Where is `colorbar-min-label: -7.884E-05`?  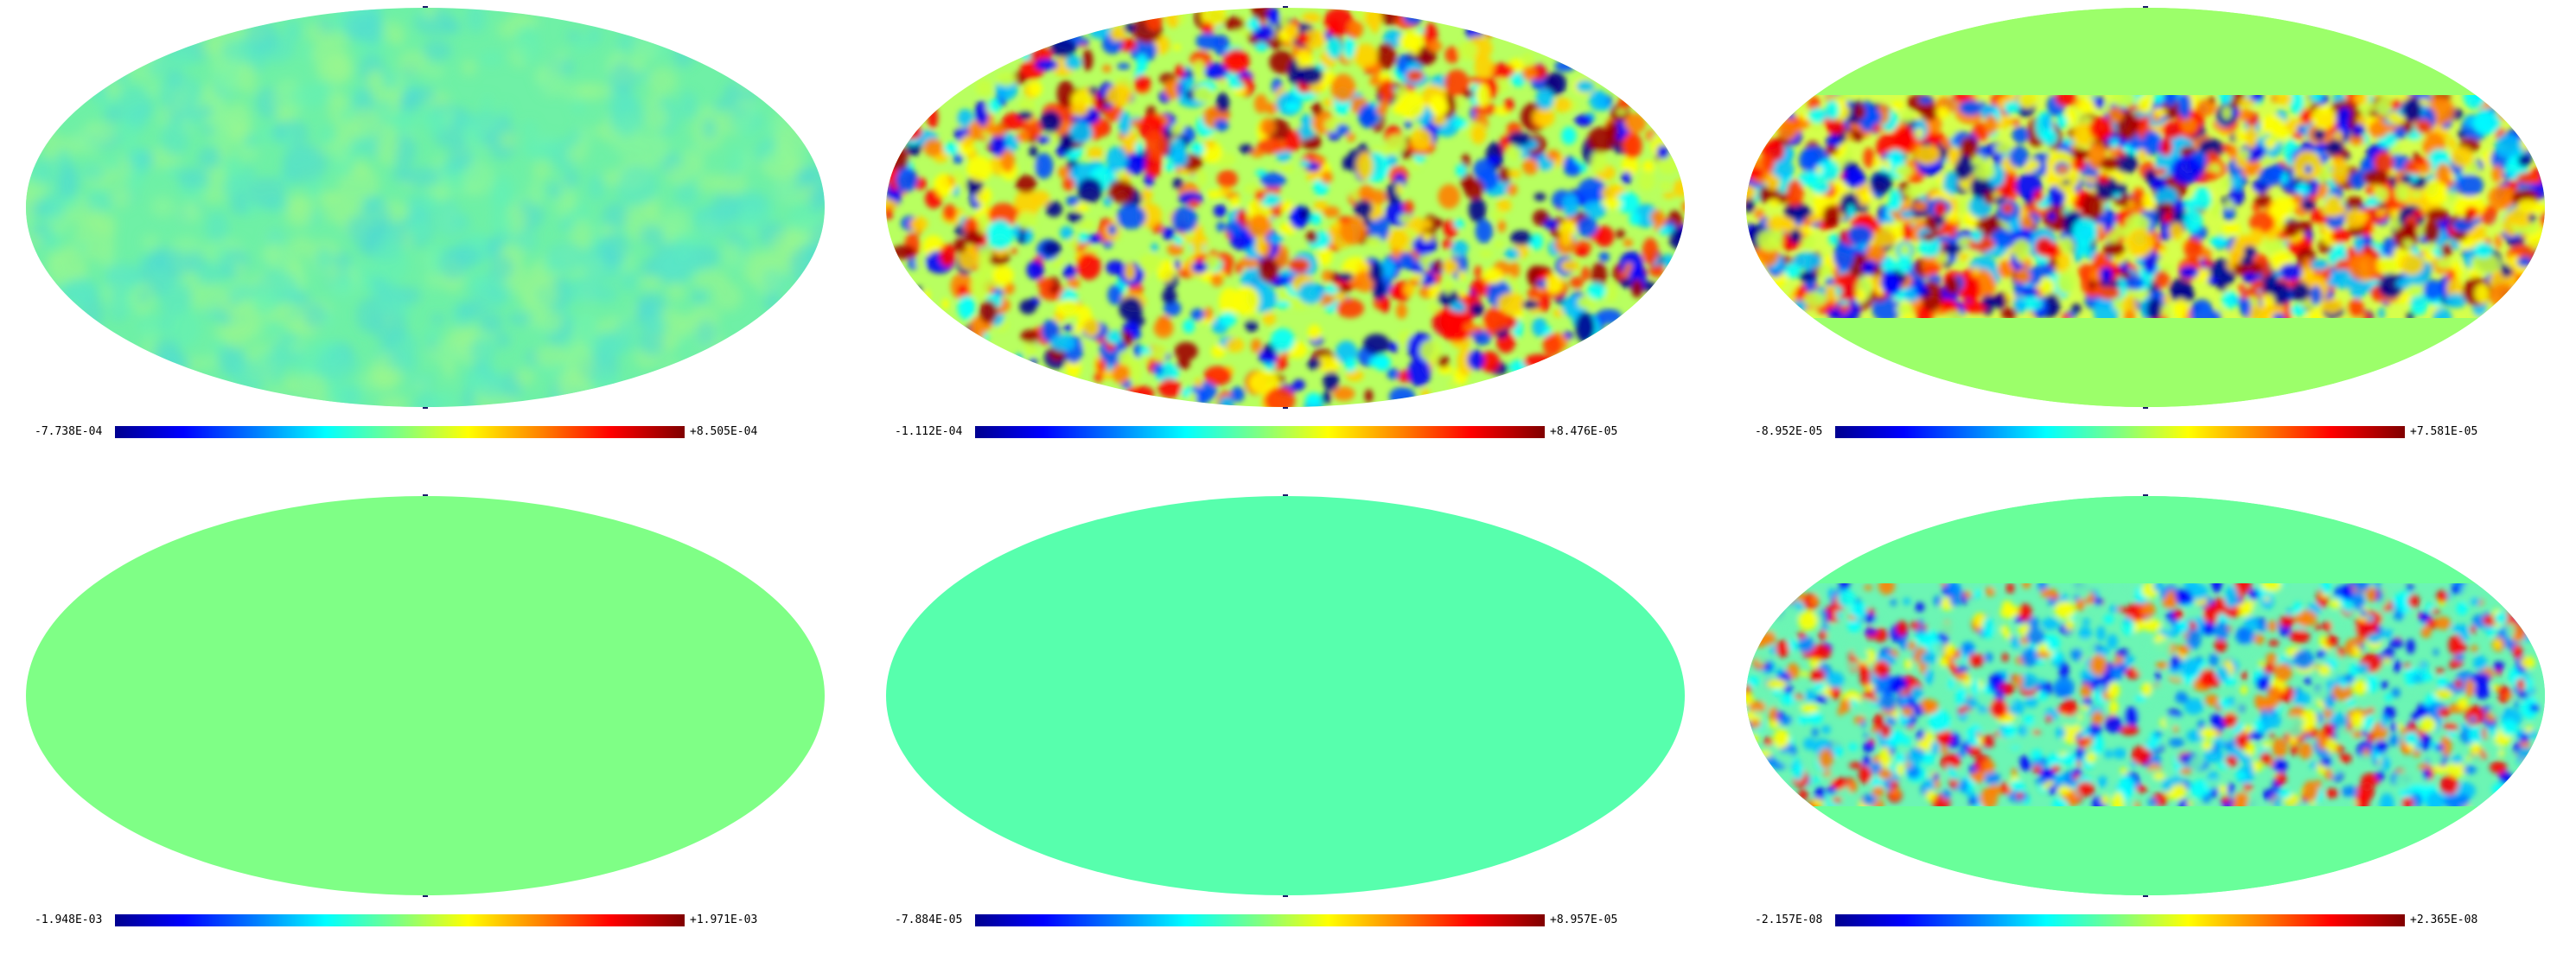
colorbar-min-label: -7.884E-05 is located at coordinates (929, 919).